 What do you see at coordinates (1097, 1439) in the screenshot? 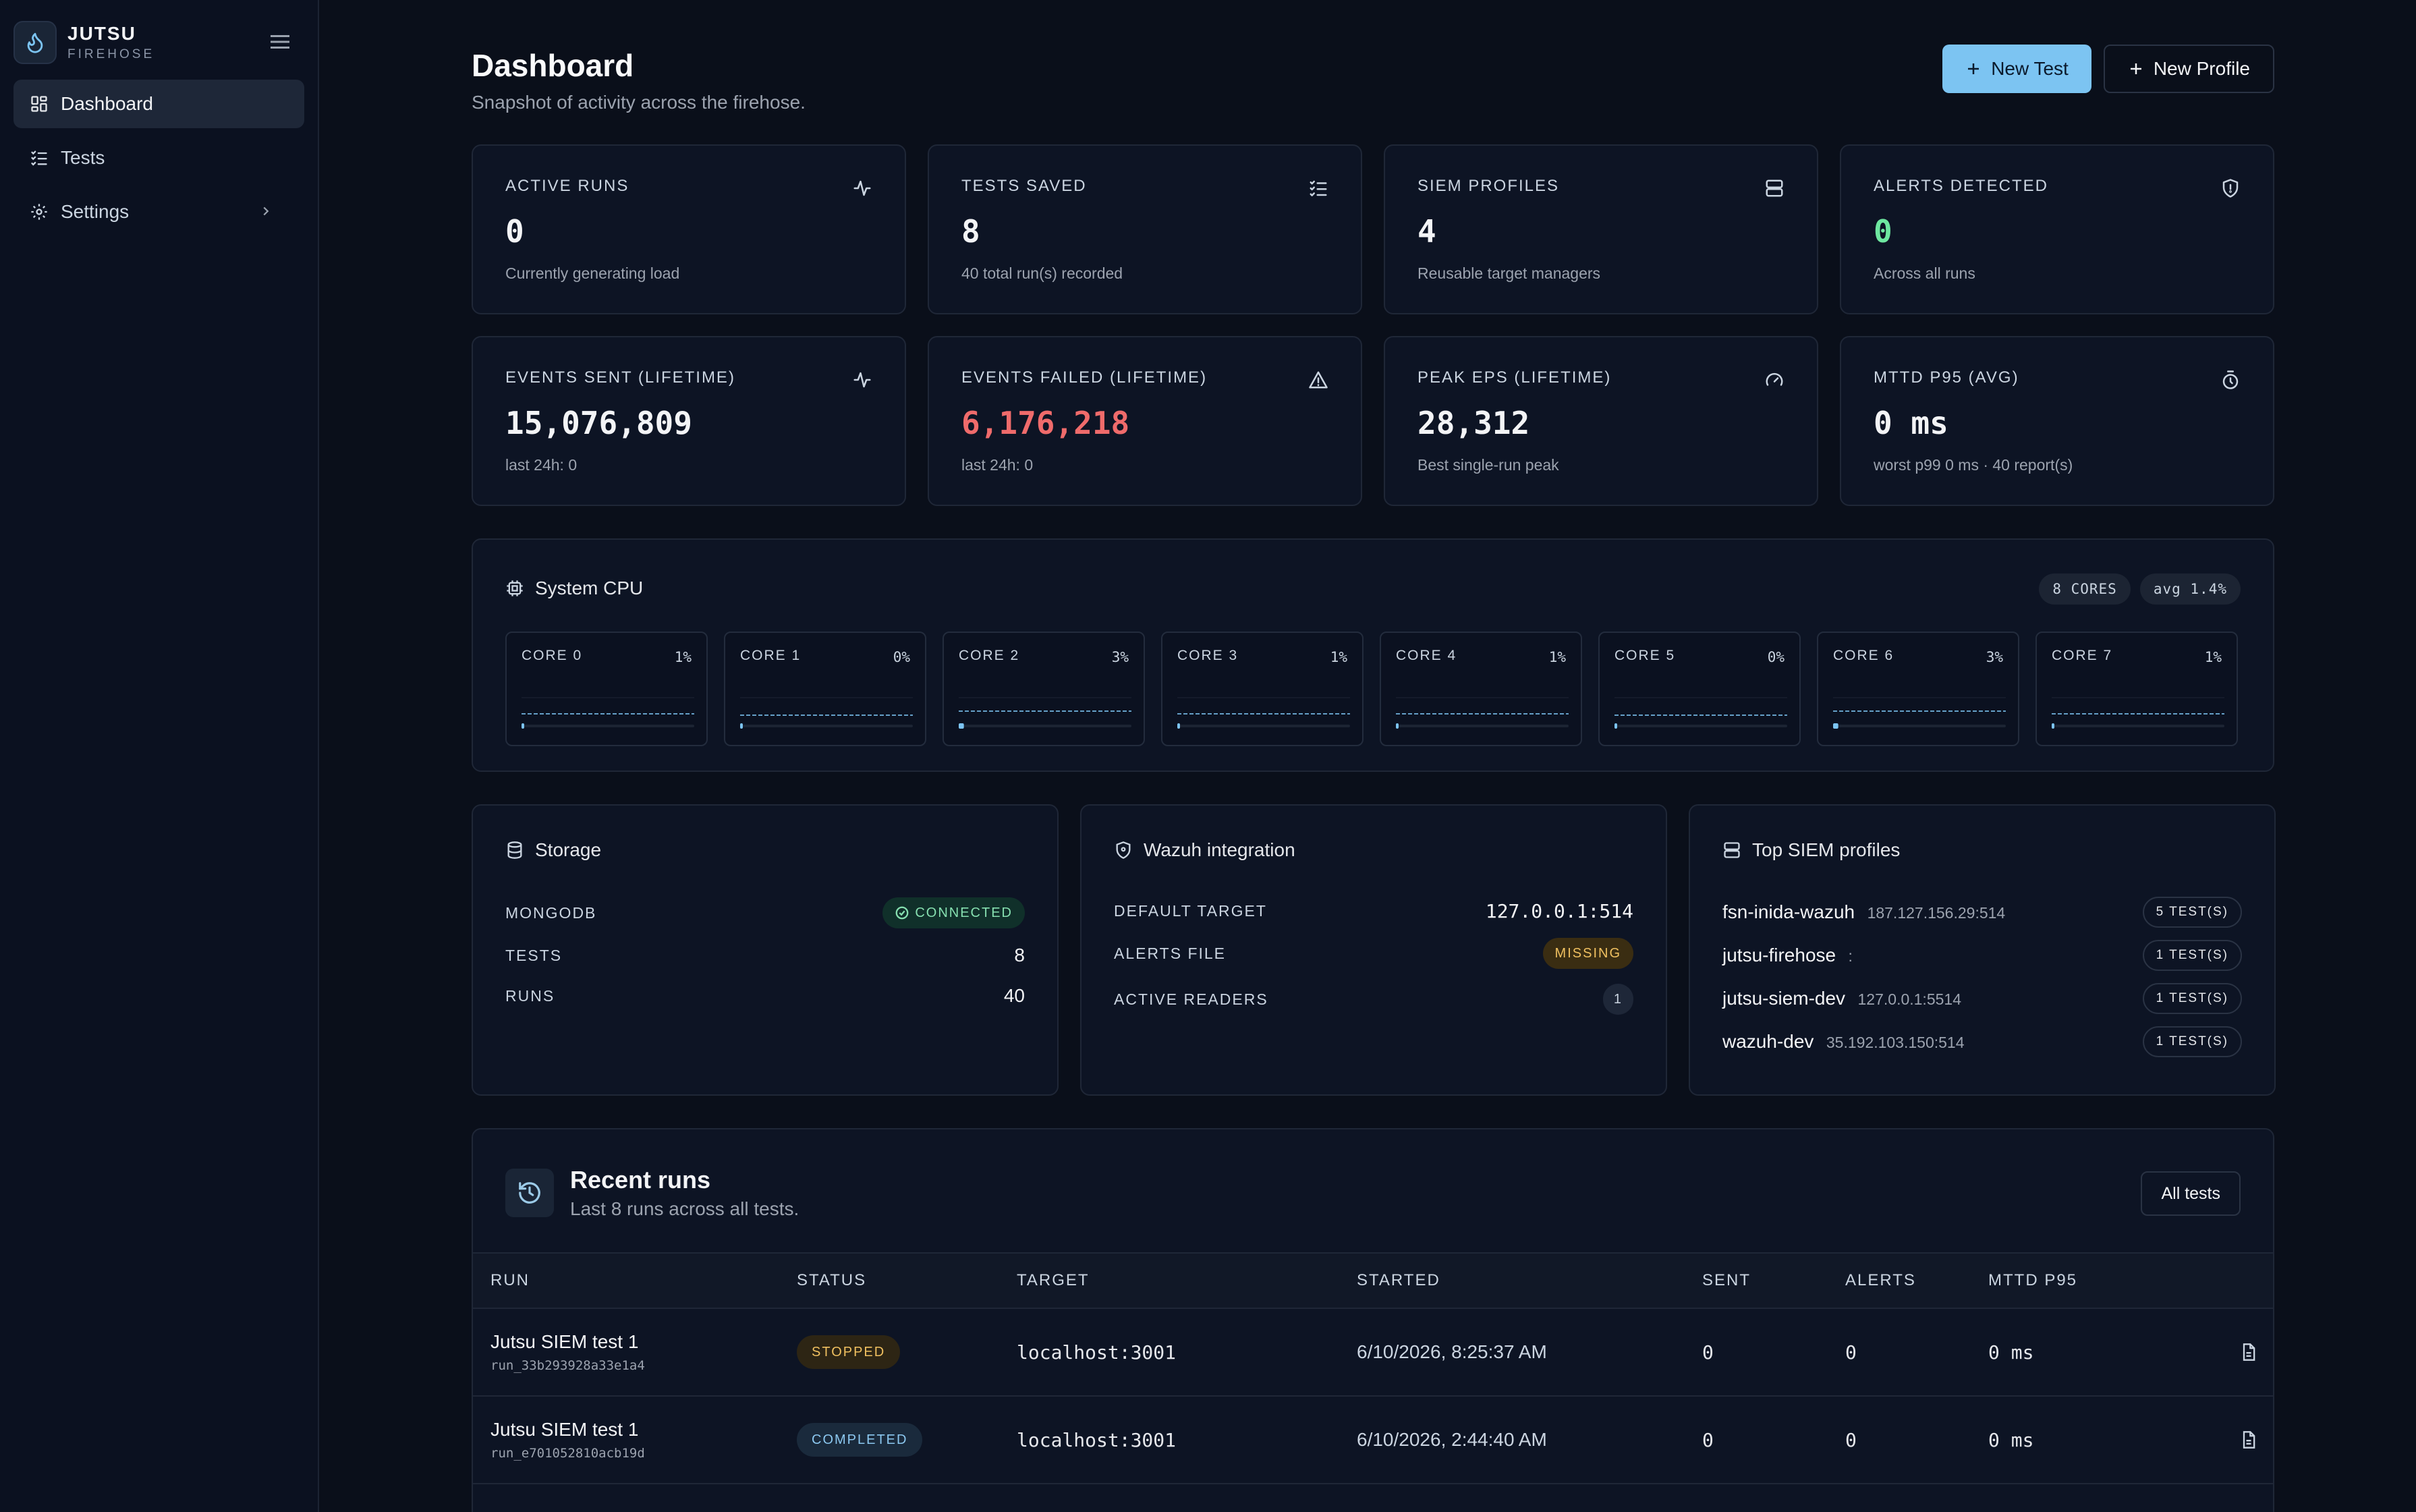
I see `run-target: localhost:3001` at bounding box center [1097, 1439].